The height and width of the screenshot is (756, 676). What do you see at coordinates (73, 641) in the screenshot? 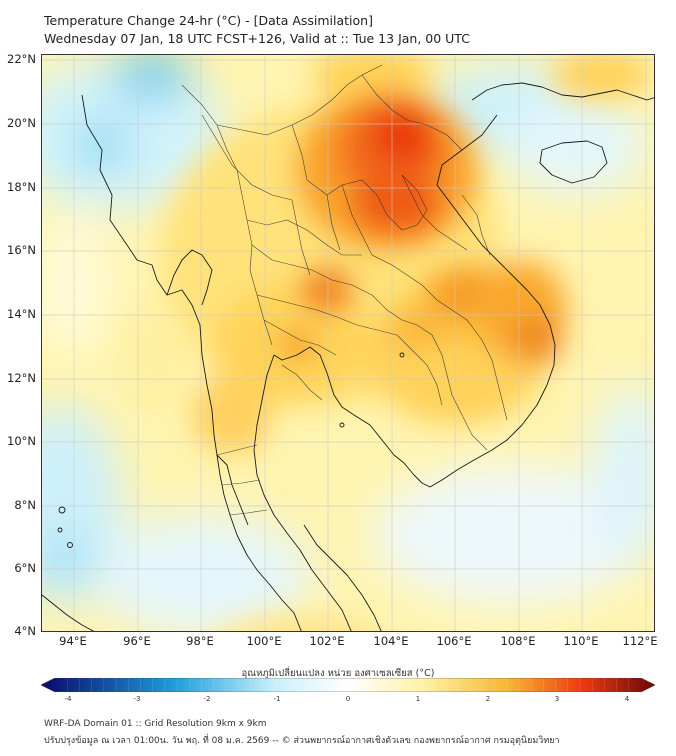
I see `lon-label-94e: 94°E` at bounding box center [73, 641].